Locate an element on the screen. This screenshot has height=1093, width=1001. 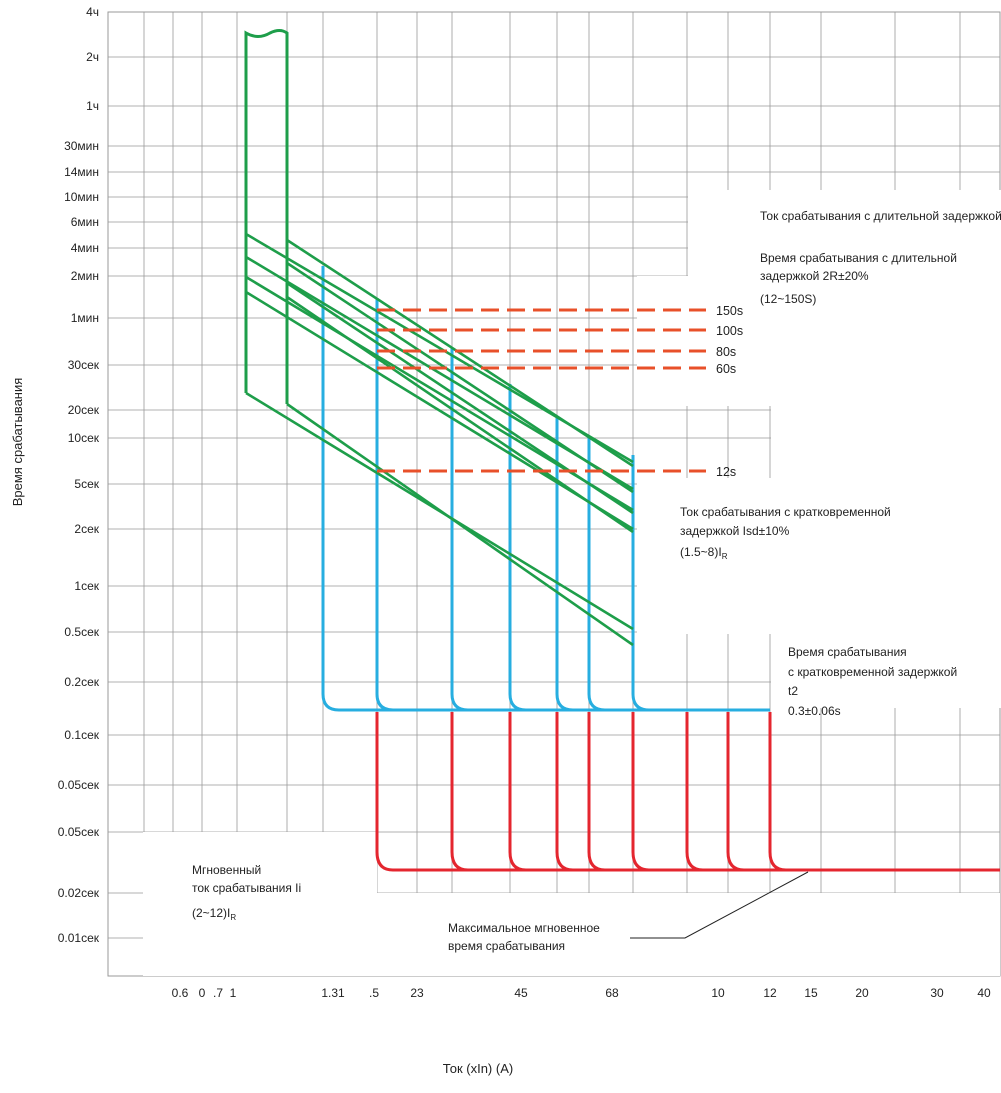
x-axis-label: Ток (xIn) (A) is located at coordinates (478, 1068).